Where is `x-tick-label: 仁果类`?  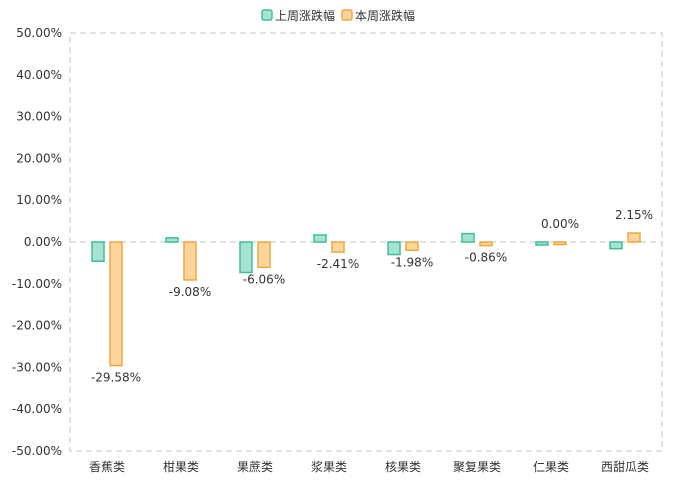 x-tick-label: 仁果类 is located at coordinates (551, 467).